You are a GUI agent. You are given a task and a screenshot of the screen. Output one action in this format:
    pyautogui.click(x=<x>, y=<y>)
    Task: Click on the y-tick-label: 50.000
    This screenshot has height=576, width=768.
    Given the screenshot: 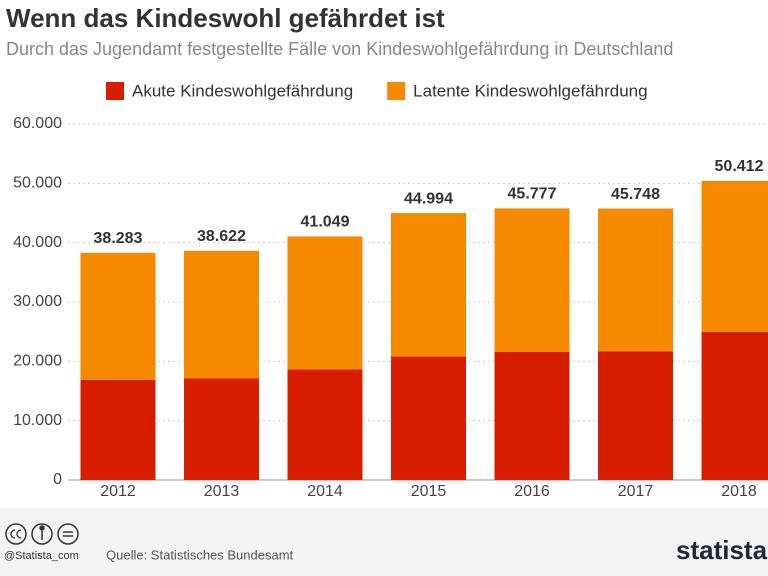 What is the action you would take?
    pyautogui.click(x=37, y=183)
    